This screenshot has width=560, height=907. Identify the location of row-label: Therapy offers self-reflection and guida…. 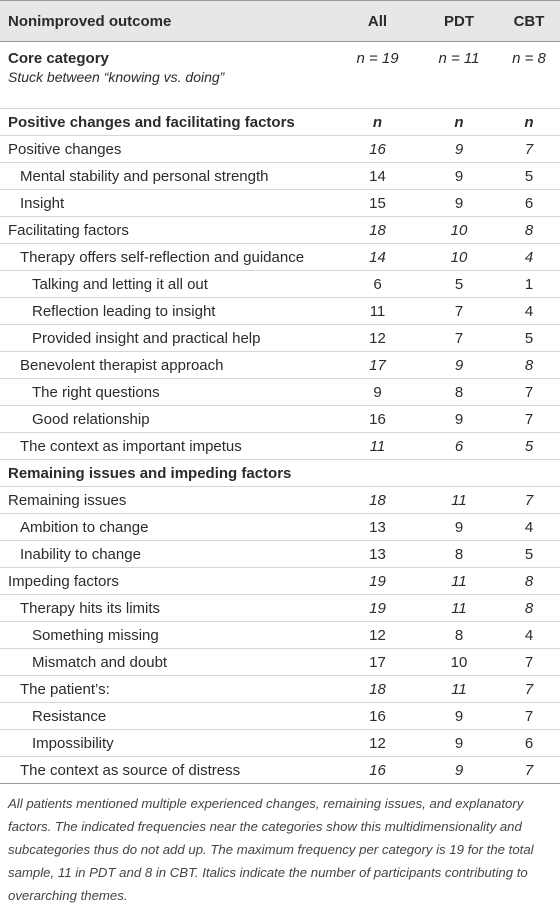
(167, 257).